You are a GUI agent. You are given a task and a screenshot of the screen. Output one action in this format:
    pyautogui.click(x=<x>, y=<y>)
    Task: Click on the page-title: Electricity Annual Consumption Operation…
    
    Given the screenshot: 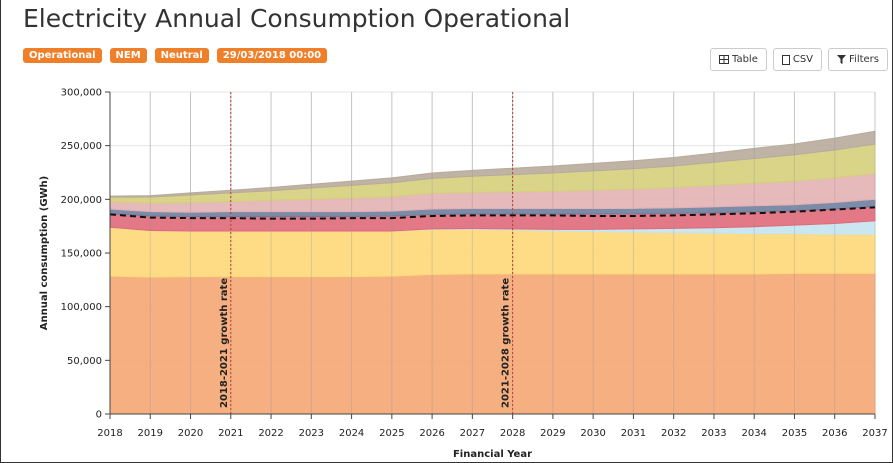 What is the action you would take?
    pyautogui.click(x=297, y=18)
    